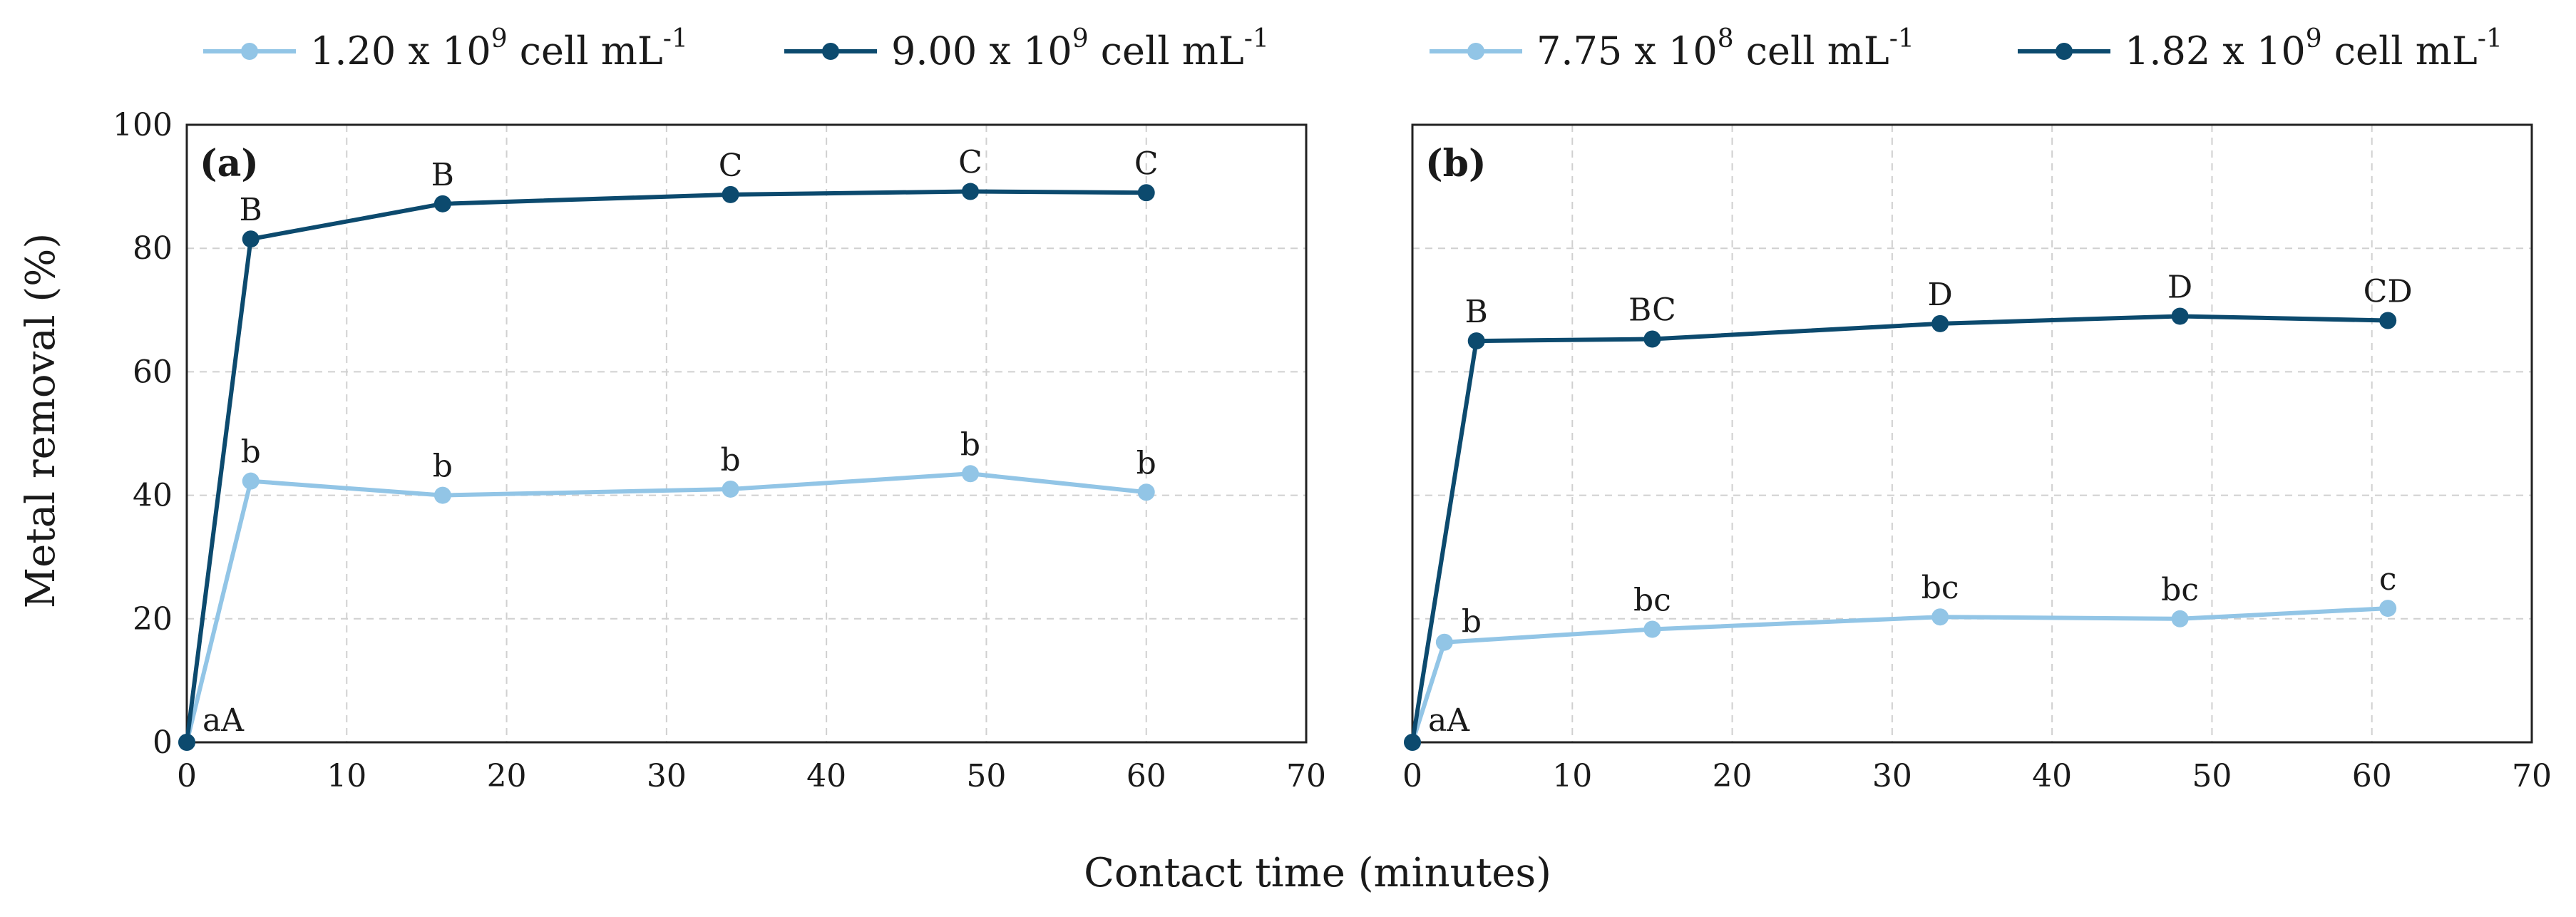 This screenshot has width=2576, height=917. I want to click on panel-label: (a), so click(229, 163).